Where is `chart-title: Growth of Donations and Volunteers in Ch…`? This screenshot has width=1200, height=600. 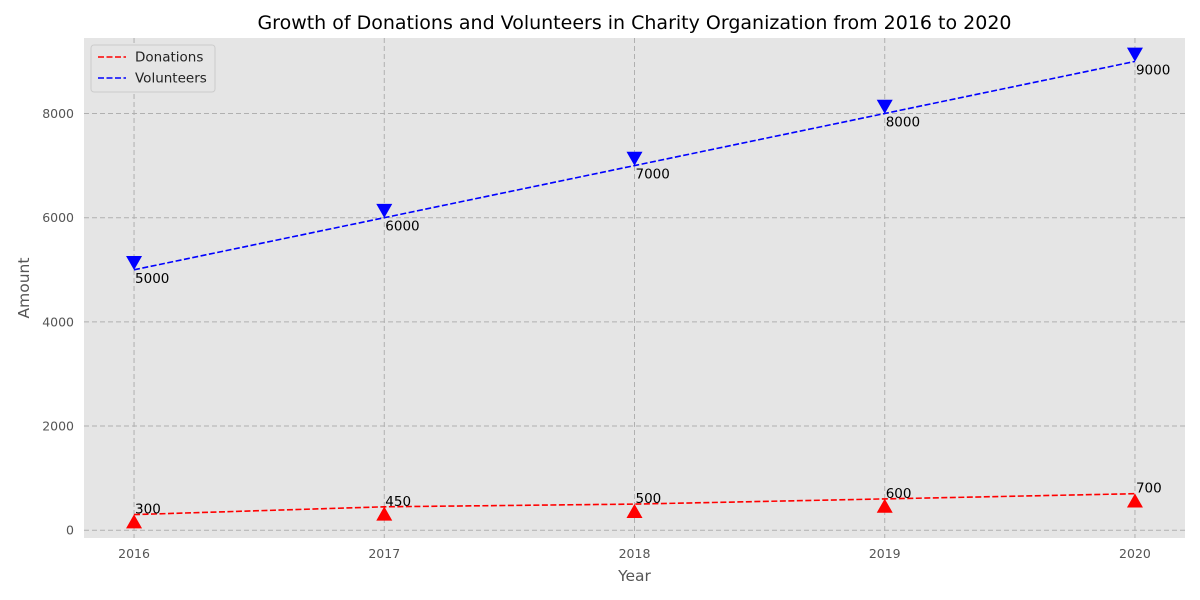
chart-title: Growth of Donations and Volunteers in Ch… is located at coordinates (634, 23).